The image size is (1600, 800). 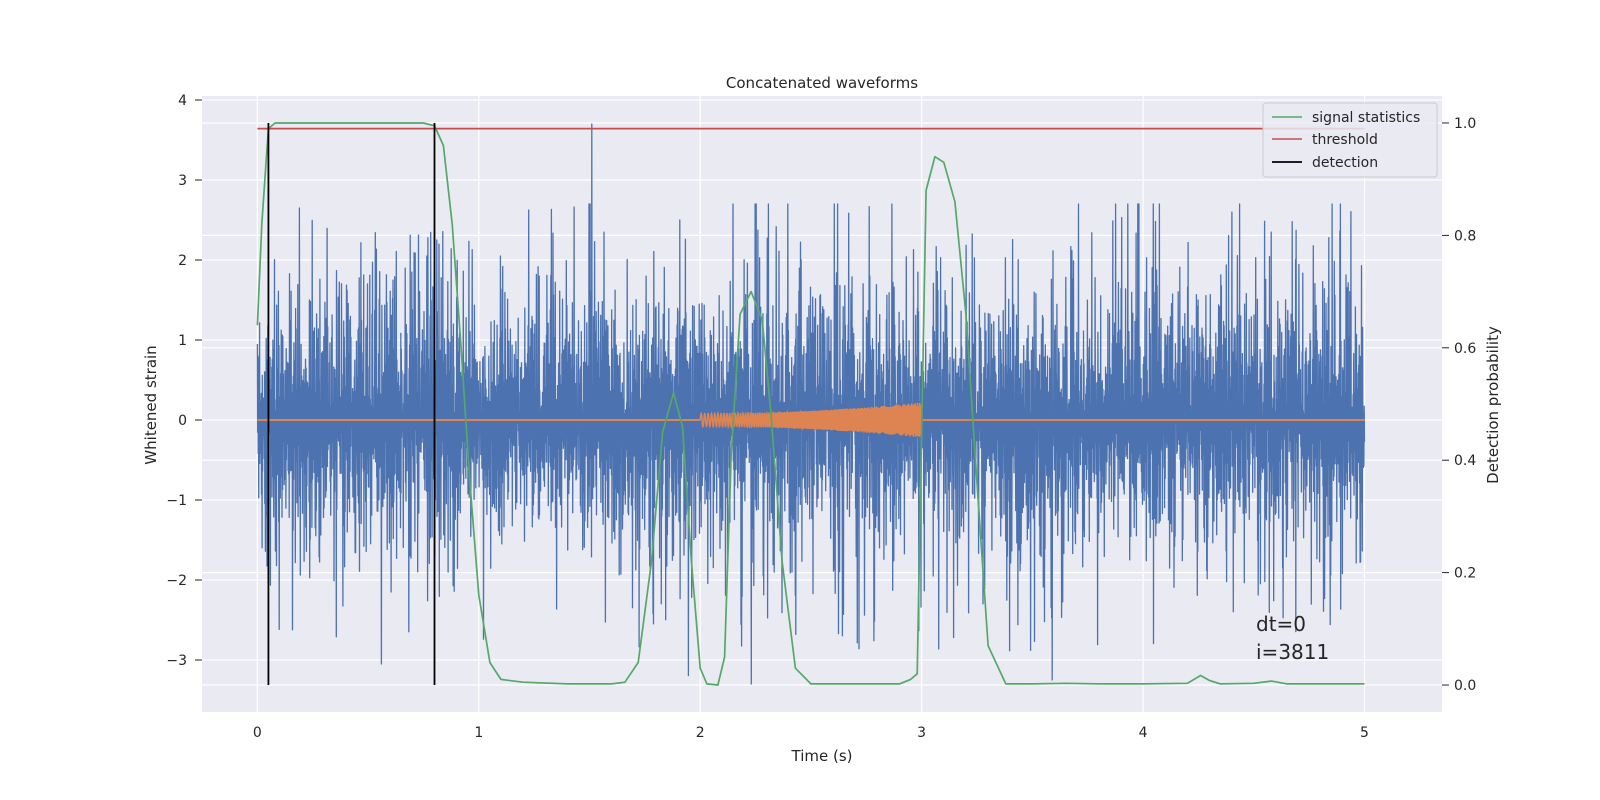 What do you see at coordinates (182, 341) in the screenshot?
I see `y-tick-label: 1` at bounding box center [182, 341].